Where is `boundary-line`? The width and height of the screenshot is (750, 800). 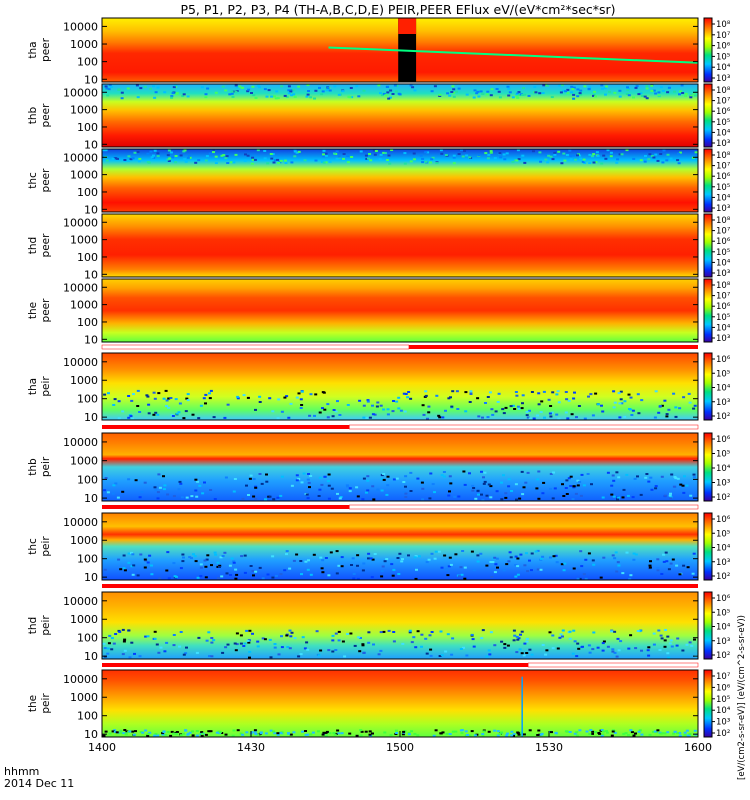
boundary-line is located at coordinates (513, 55).